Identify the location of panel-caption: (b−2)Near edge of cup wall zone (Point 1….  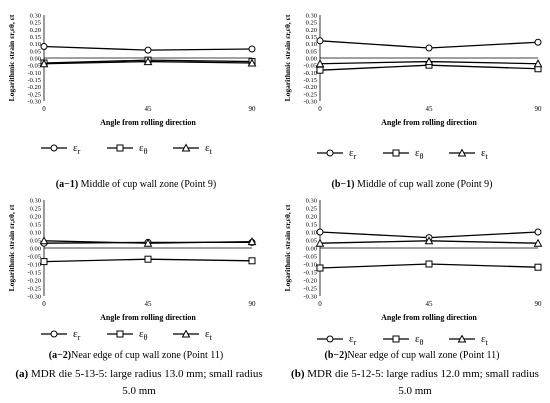
(412, 355).